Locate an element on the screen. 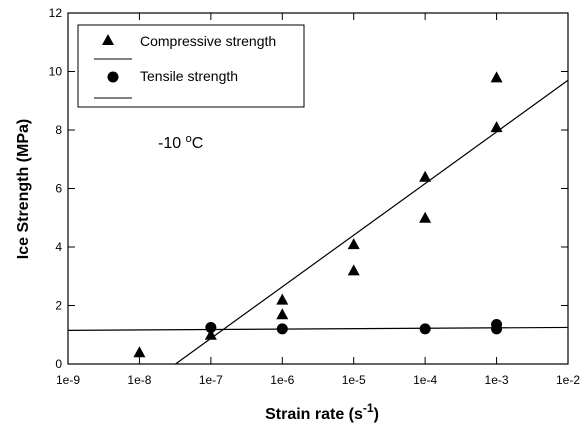 The image size is (582, 430). legend: Compressive strength Tensile strength is located at coordinates (191, 66).